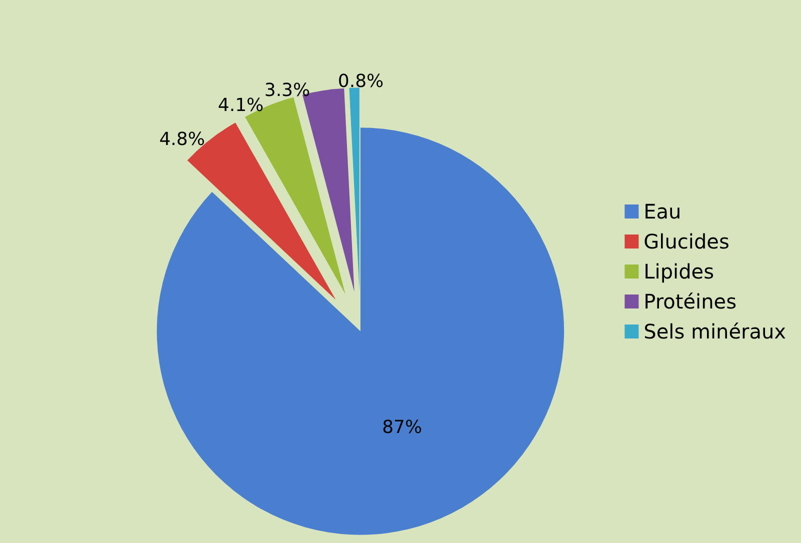 The width and height of the screenshot is (801, 543). What do you see at coordinates (687, 242) in the screenshot?
I see `legend-label: Glucides` at bounding box center [687, 242].